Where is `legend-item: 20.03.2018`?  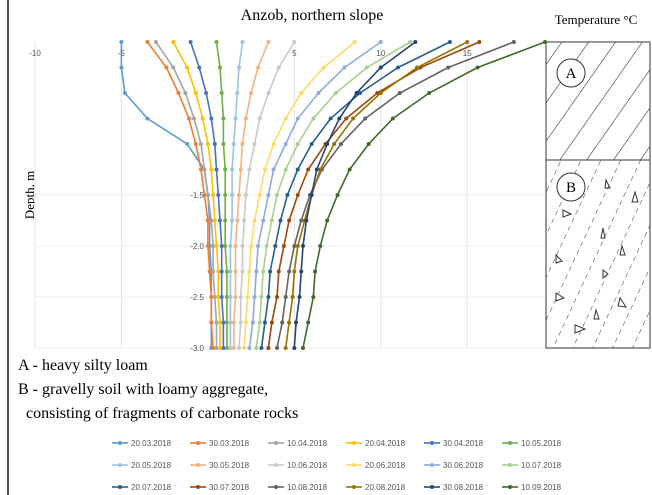
legend-item: 20.03.2018 is located at coordinates (142, 443).